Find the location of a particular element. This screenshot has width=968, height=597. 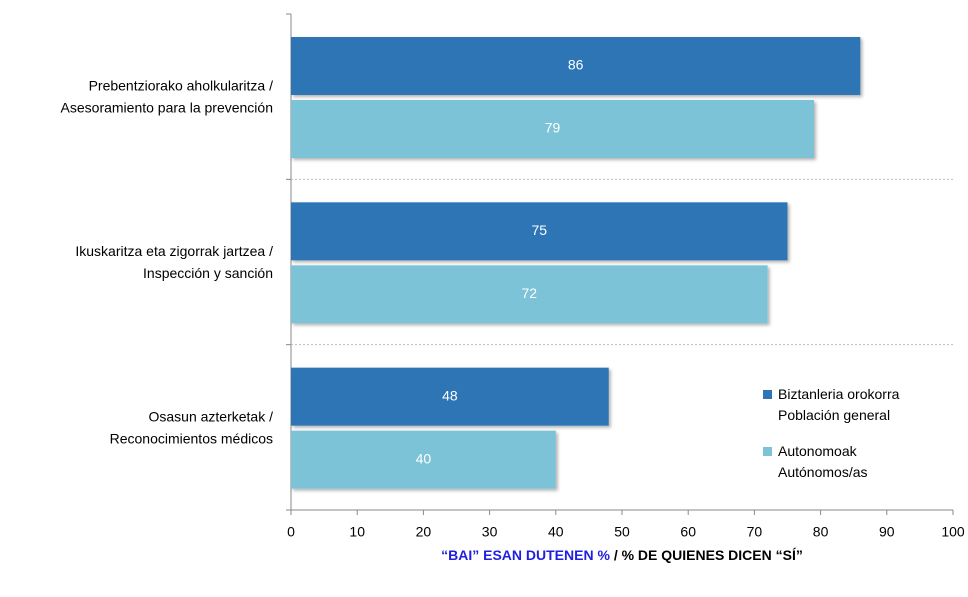

y-tick-label-line: Reconocimientos médicos is located at coordinates (191, 438).